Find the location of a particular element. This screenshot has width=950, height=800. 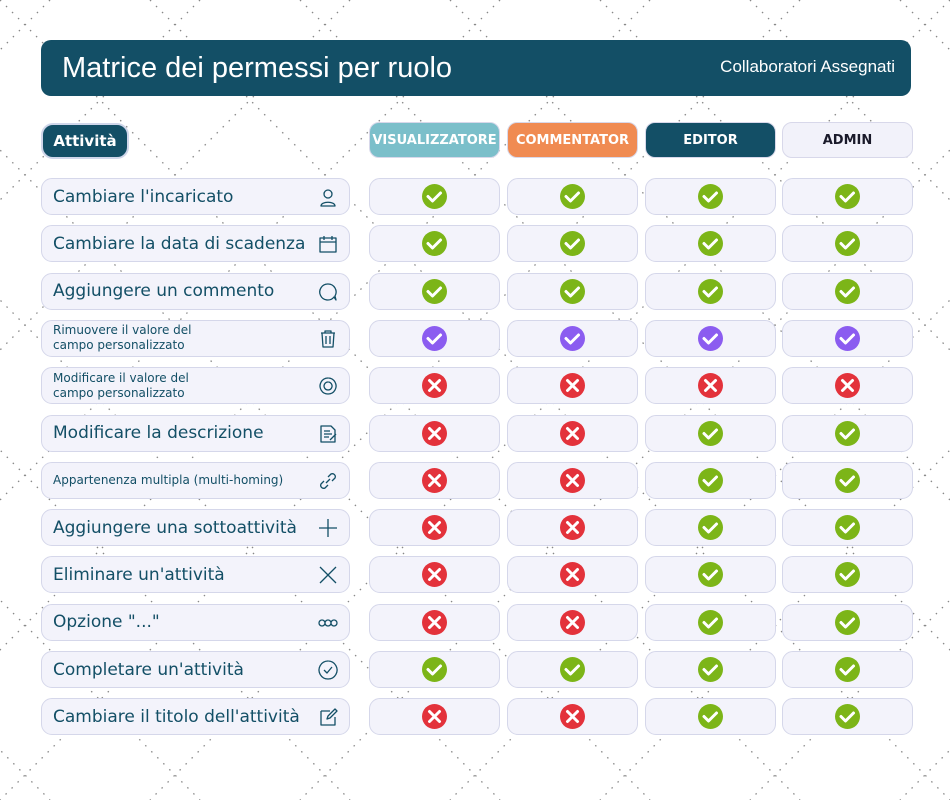

row-label: Aggiungere un commento is located at coordinates (195, 291).